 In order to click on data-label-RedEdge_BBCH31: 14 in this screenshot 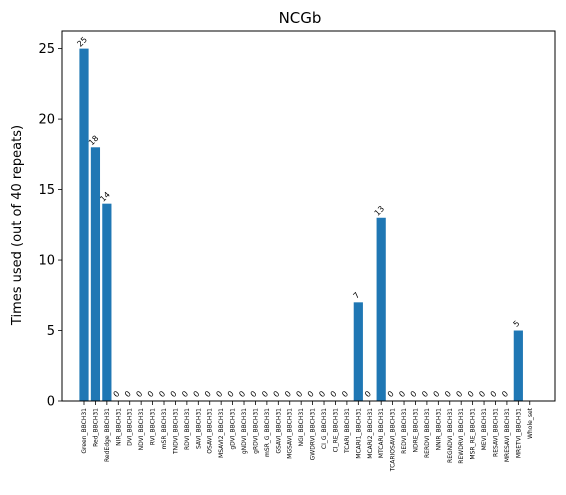, I will do `click(105, 197)`.